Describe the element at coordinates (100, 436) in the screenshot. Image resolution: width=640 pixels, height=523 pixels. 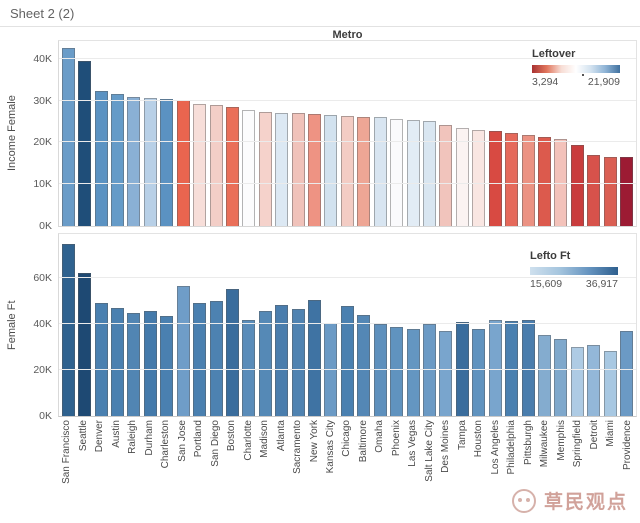
I see `x-label-denver: Denver` at that location.